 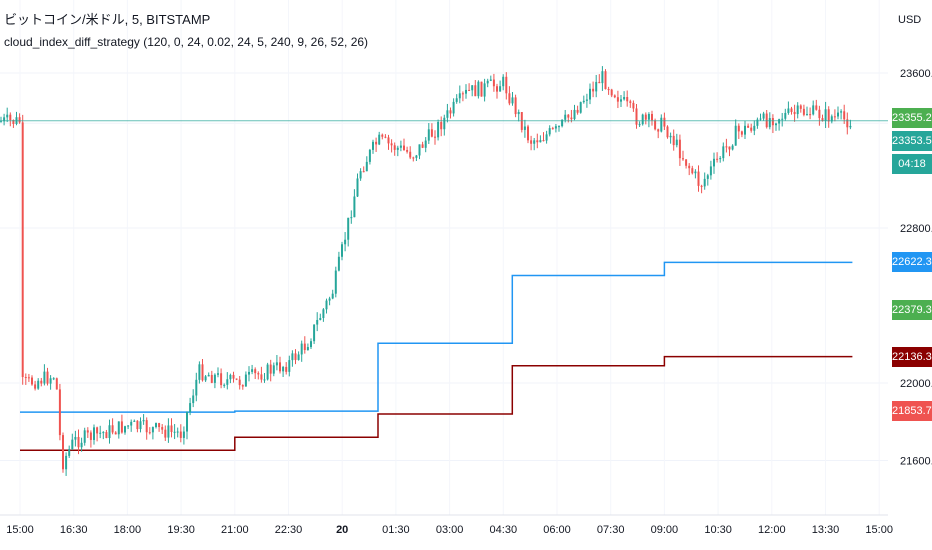 What do you see at coordinates (912, 164) in the screenshot?
I see `price-tag: 04:18` at bounding box center [912, 164].